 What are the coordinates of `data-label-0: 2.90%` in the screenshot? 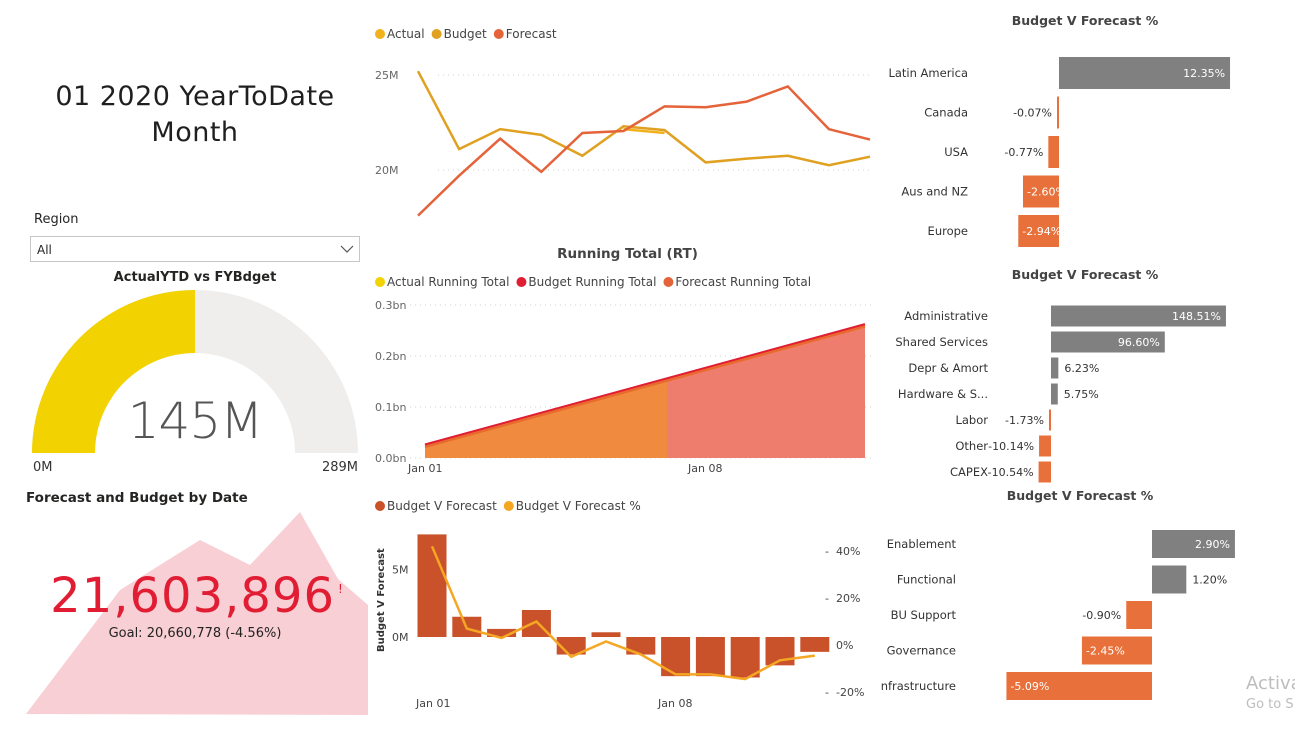 It's located at (1212, 544).